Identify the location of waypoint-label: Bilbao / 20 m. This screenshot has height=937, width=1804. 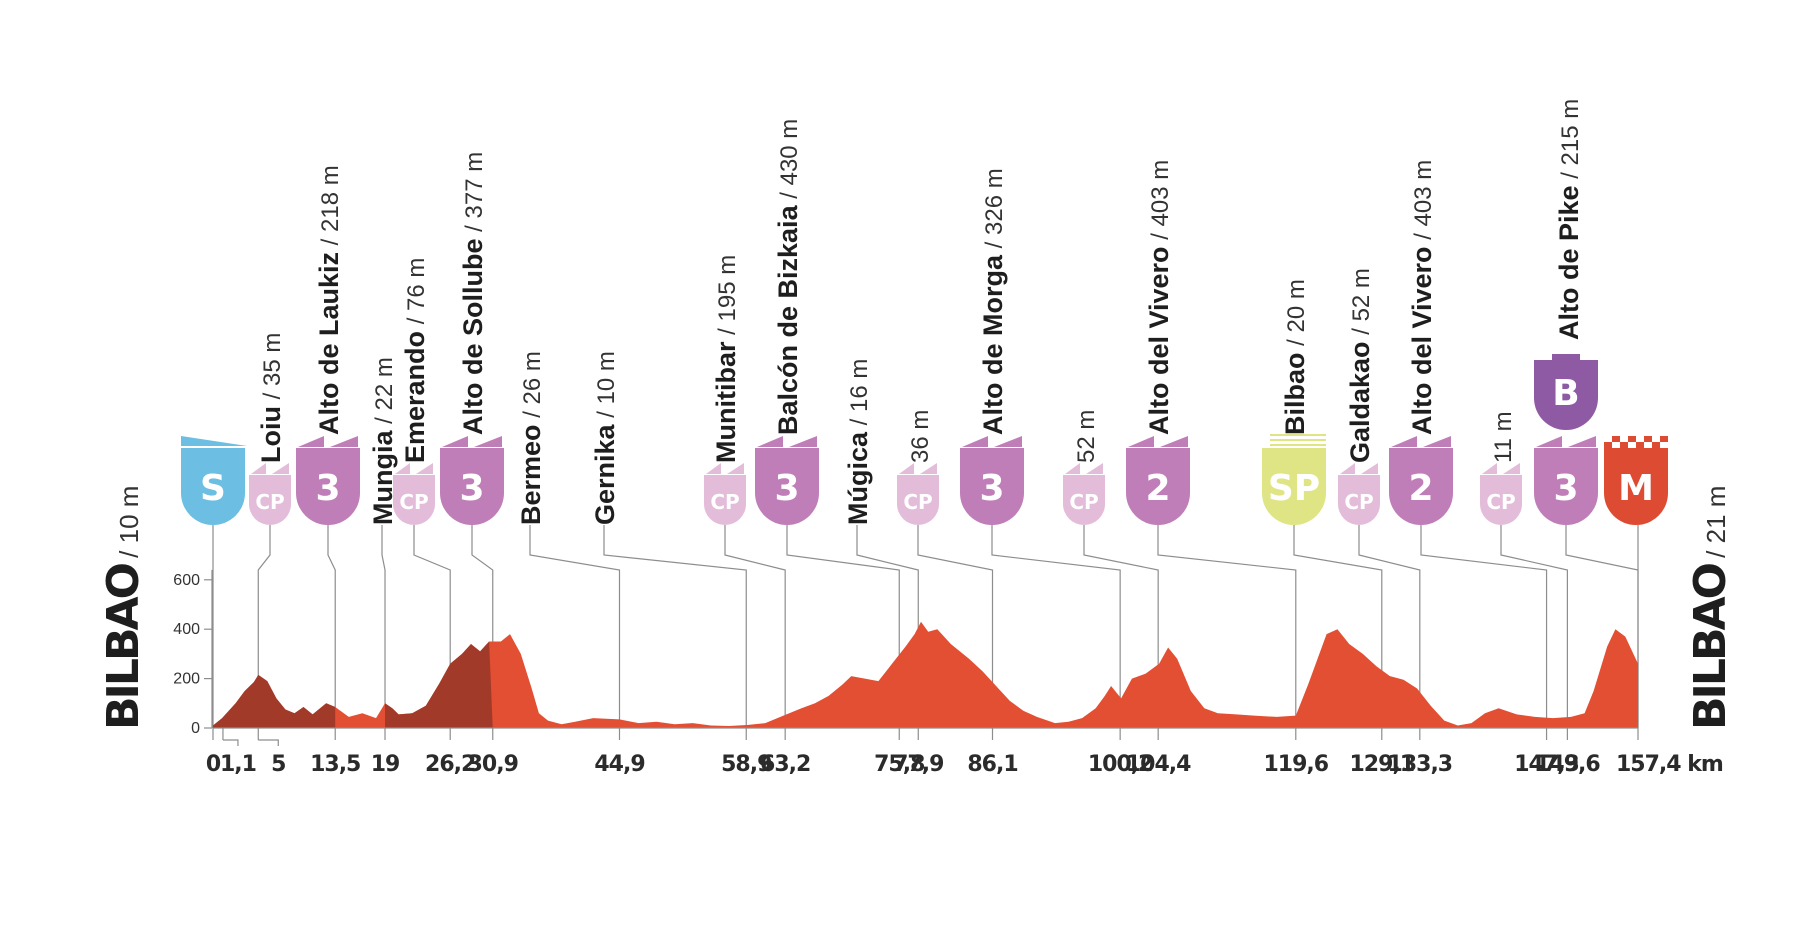
(1295, 357).